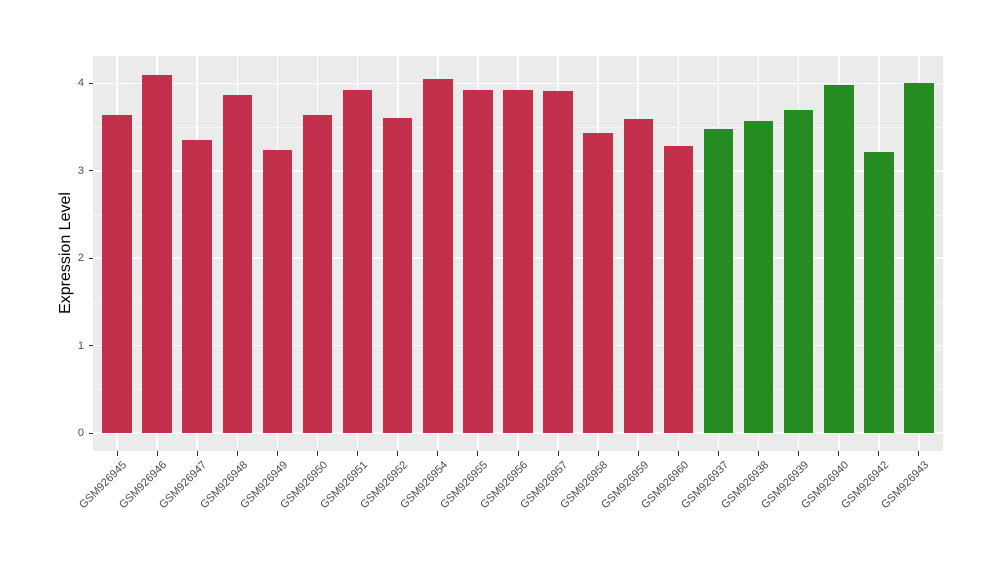  Describe the element at coordinates (80, 433) in the screenshot. I see `y-tick-label: 0` at that location.